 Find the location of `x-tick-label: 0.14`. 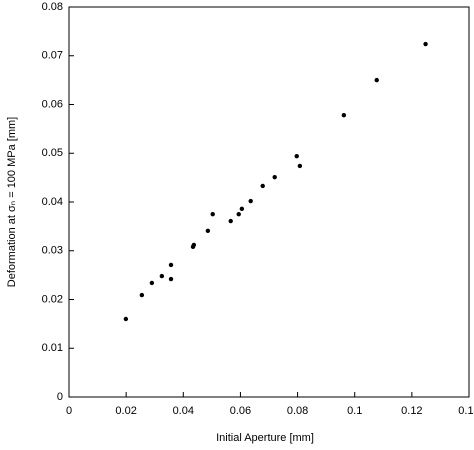

x-tick-label: 0.14 is located at coordinates (466, 411).